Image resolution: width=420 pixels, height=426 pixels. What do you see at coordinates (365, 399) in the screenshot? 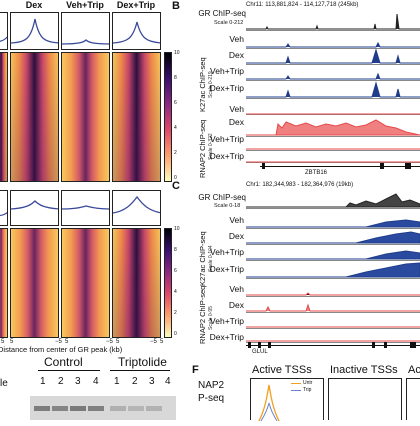
I see `metaplot-inactive` at bounding box center [365, 399].